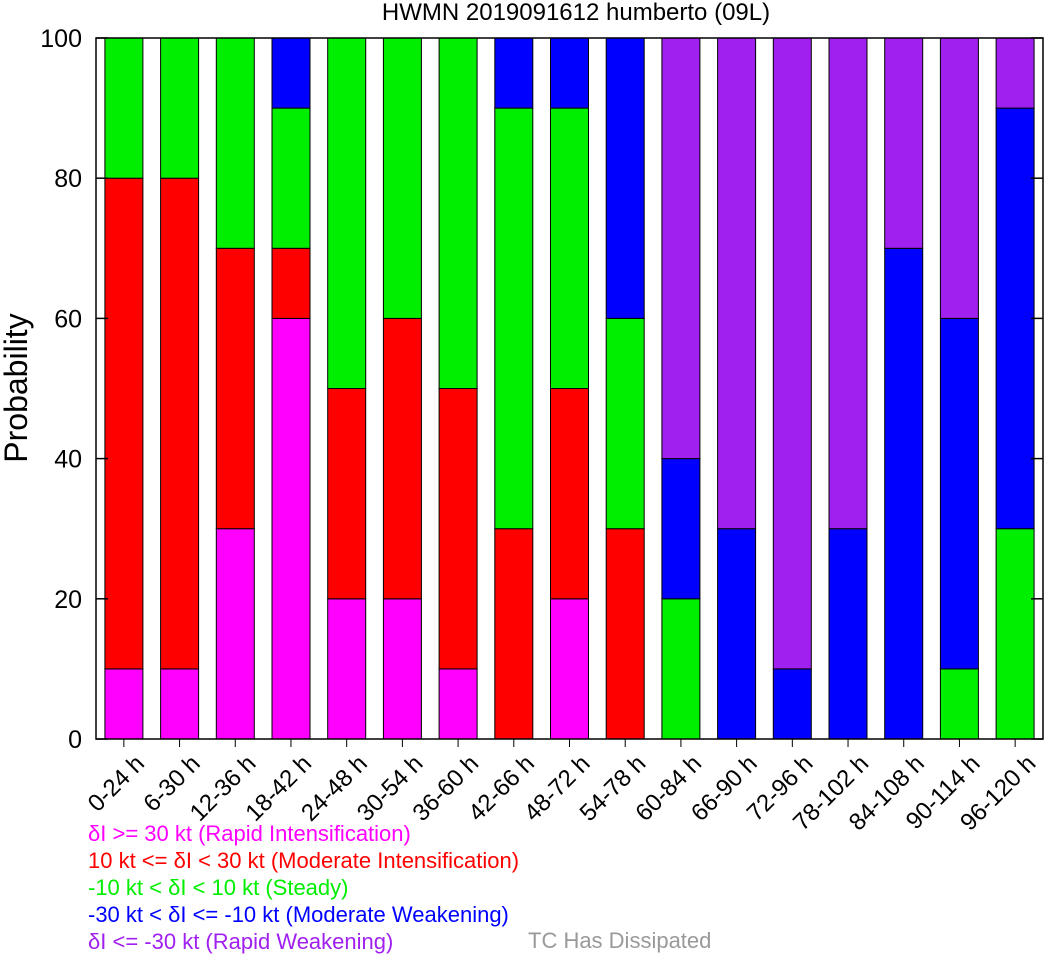  Describe the element at coordinates (61, 39) in the screenshot. I see `y-tick-label: 100` at that location.